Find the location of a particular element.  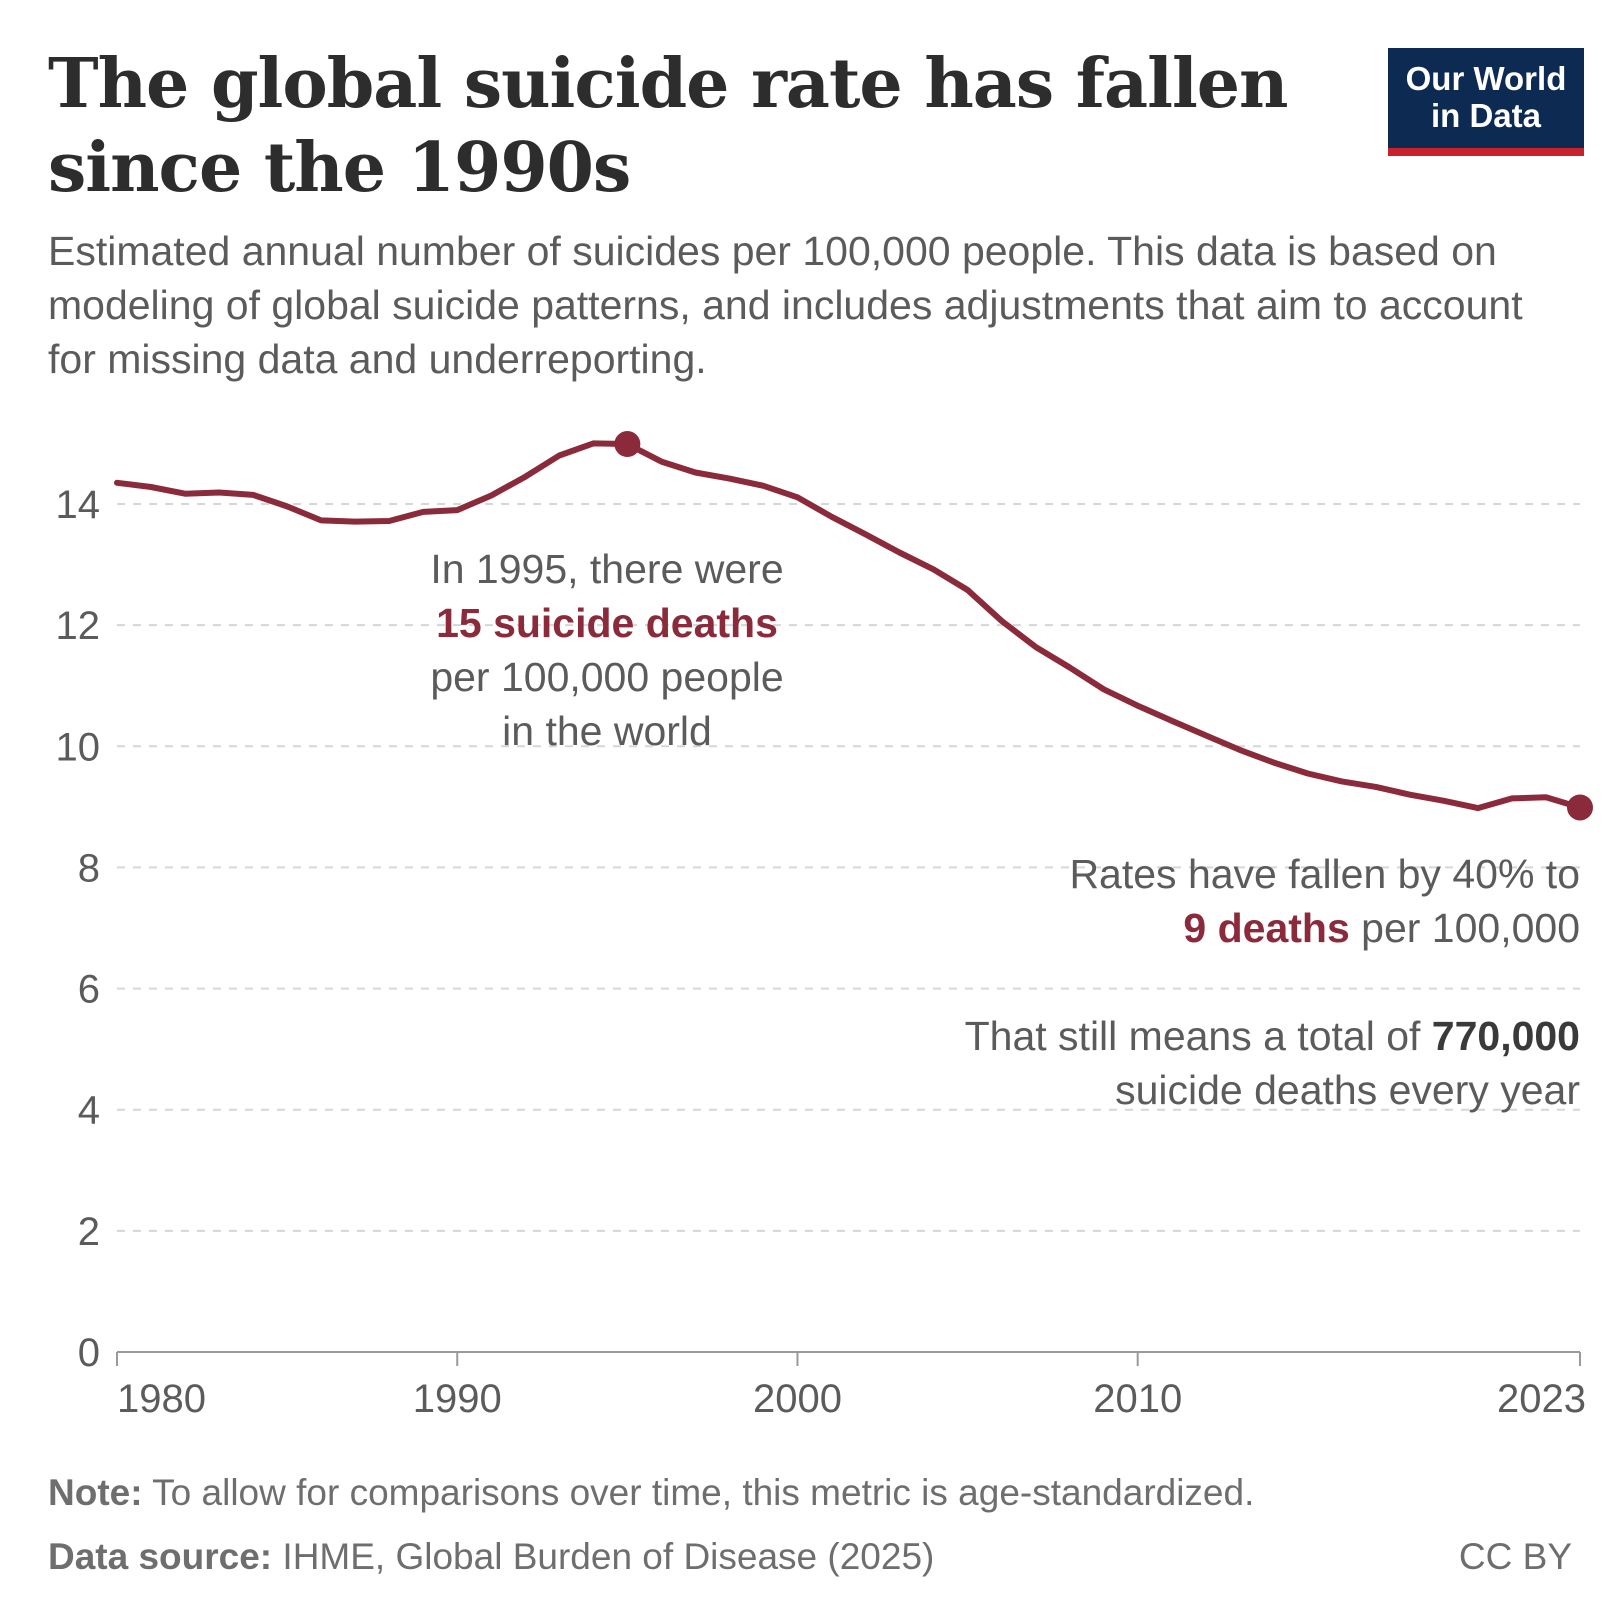

annotation-latest-bold: 9 deaths is located at coordinates (1266, 928).